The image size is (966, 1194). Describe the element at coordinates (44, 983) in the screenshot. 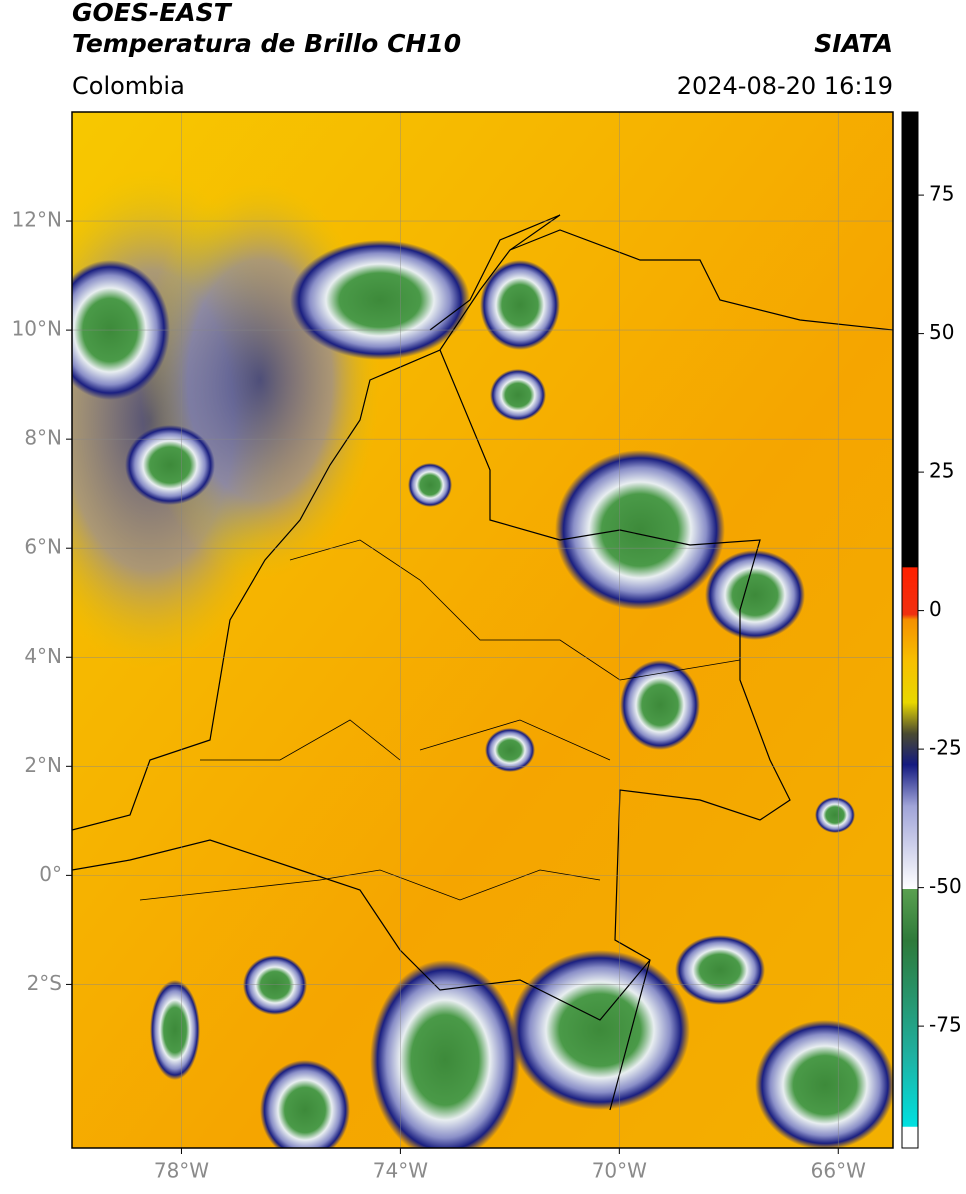

I see `y-tick-label: 2°S` at that location.